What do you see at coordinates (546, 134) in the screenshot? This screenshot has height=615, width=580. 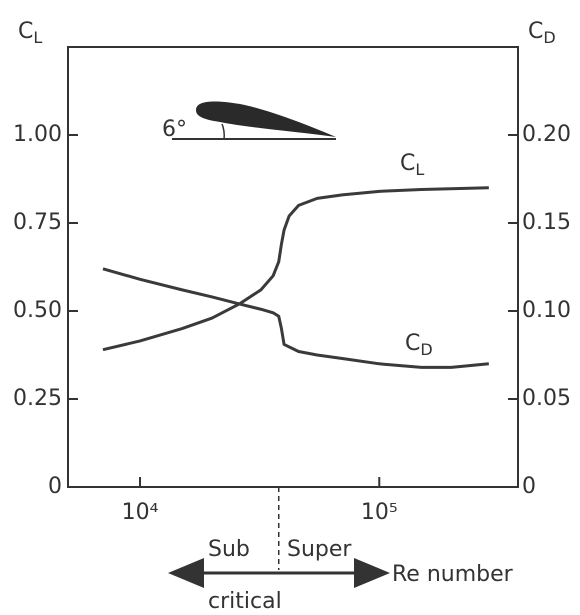 I see `y2-tick-label: 0.20` at bounding box center [546, 134].